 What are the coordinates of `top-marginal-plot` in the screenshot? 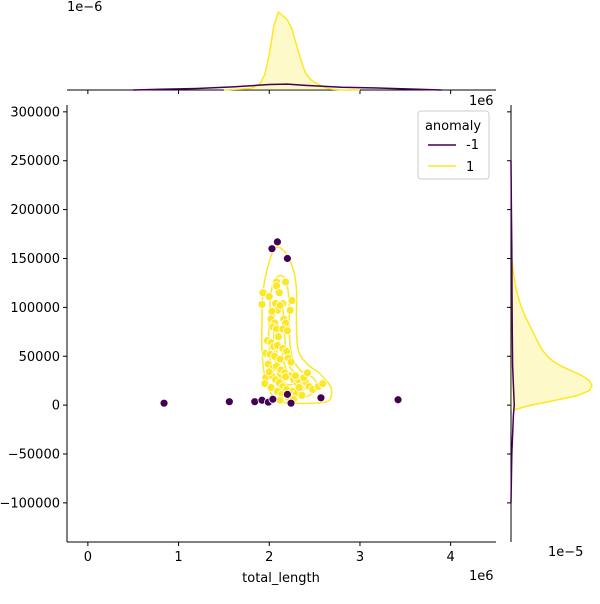 It's located at (281, 52).